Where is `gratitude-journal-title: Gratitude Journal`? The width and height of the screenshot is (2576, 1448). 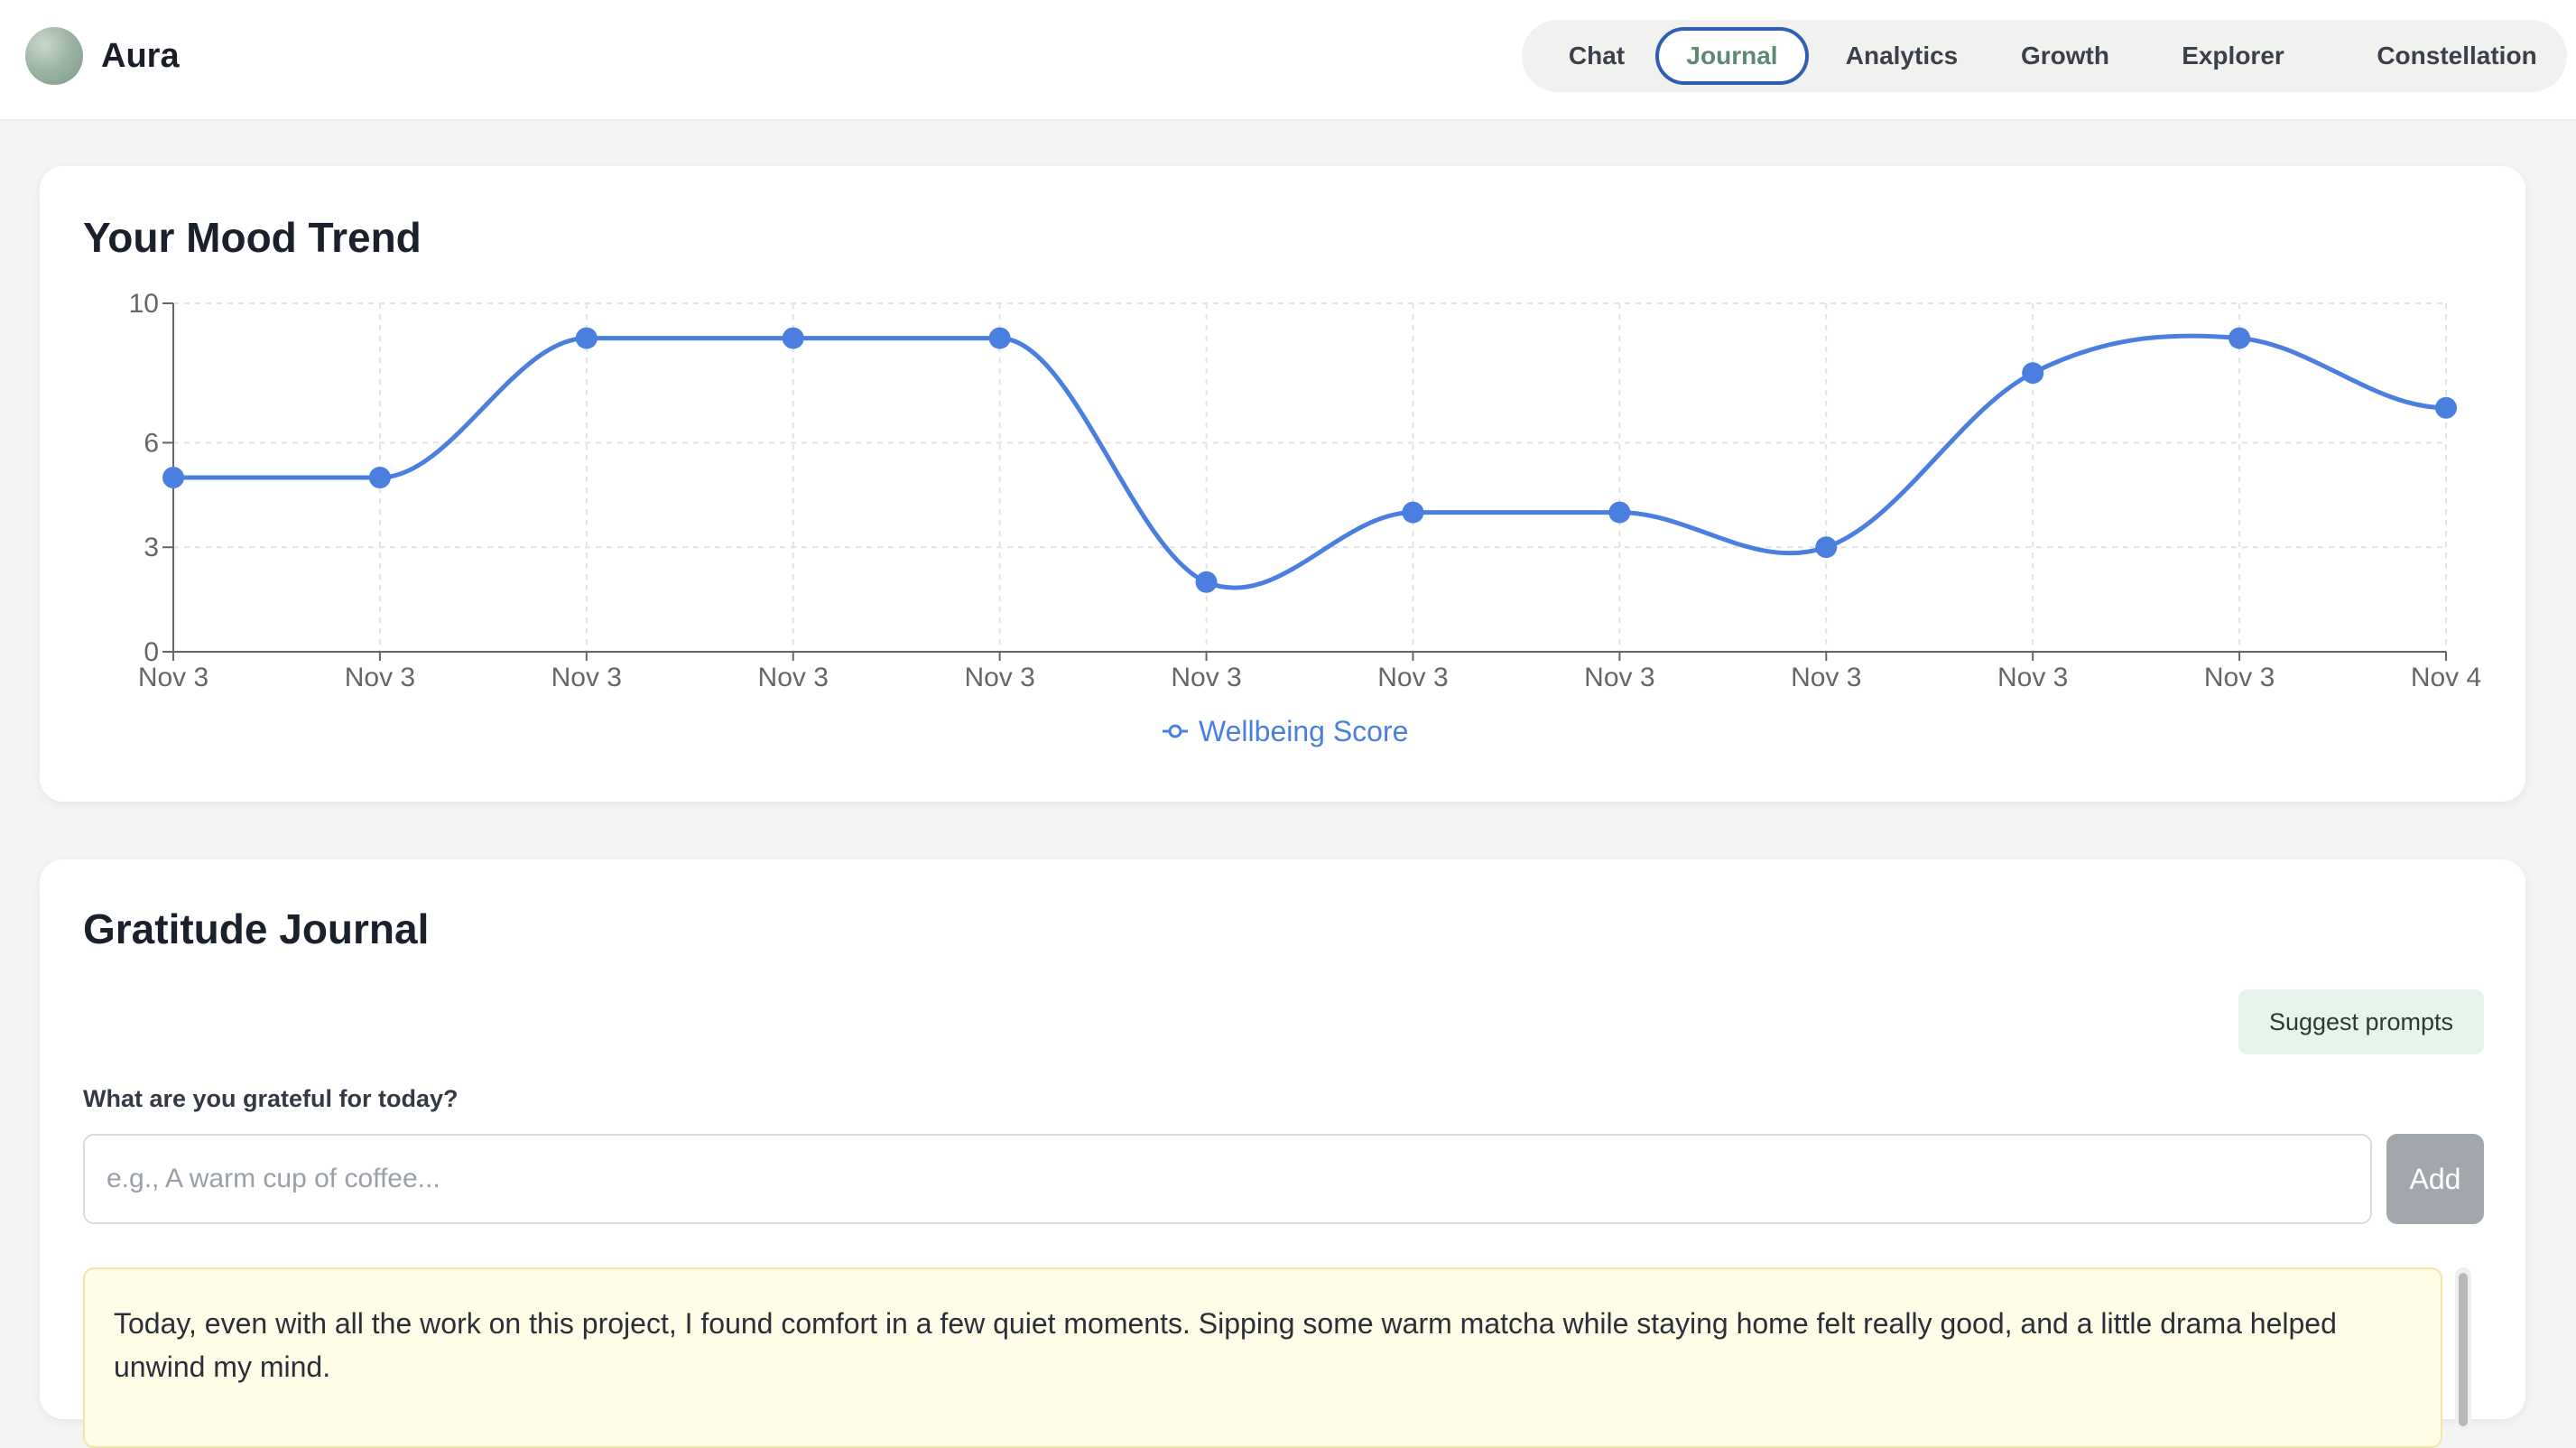
gratitude-journal-title: Gratitude Journal is located at coordinates (257, 928).